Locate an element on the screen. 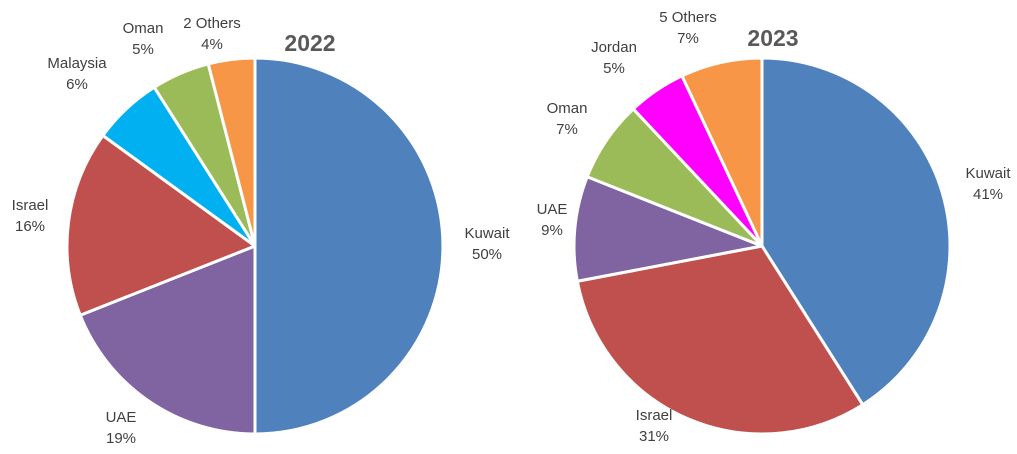 Image resolution: width=1017 pixels, height=454 pixels. pie-slice-2022-2-others is located at coordinates (231, 152).